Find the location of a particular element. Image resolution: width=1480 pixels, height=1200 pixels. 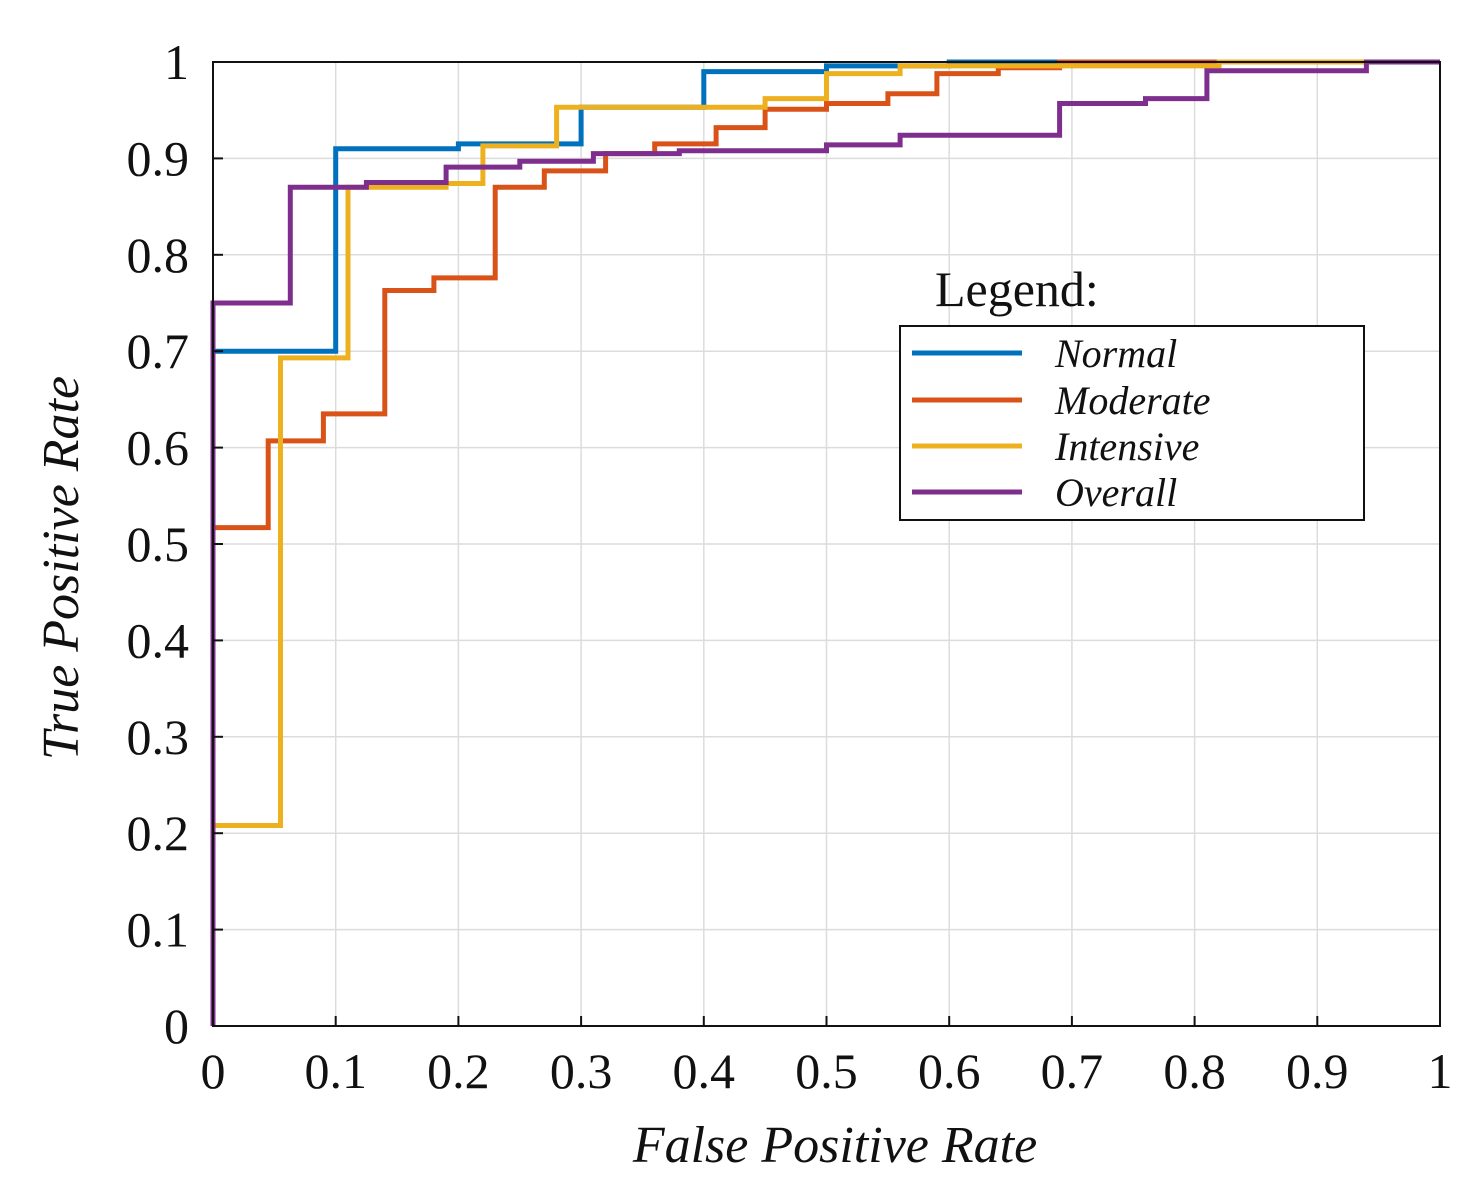

y-tick-label: 0.2 is located at coordinates (158, 833).